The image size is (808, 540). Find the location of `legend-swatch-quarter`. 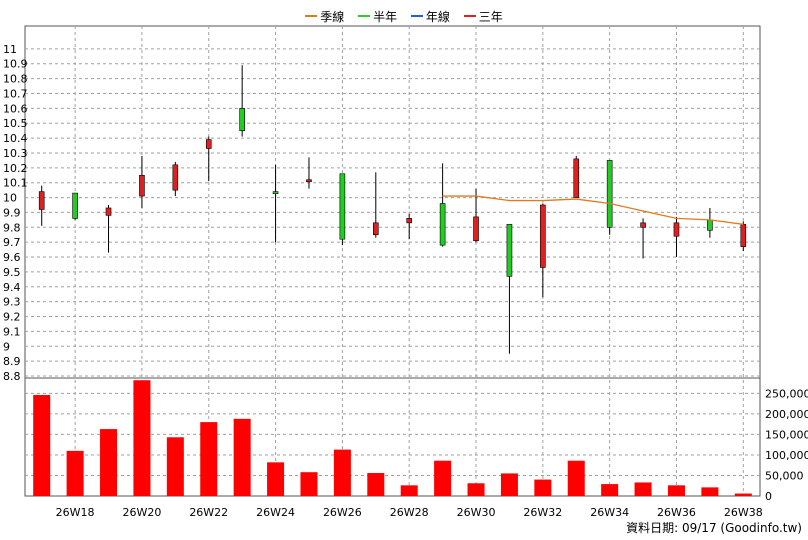

legend-swatch-quarter is located at coordinates (311, 16).